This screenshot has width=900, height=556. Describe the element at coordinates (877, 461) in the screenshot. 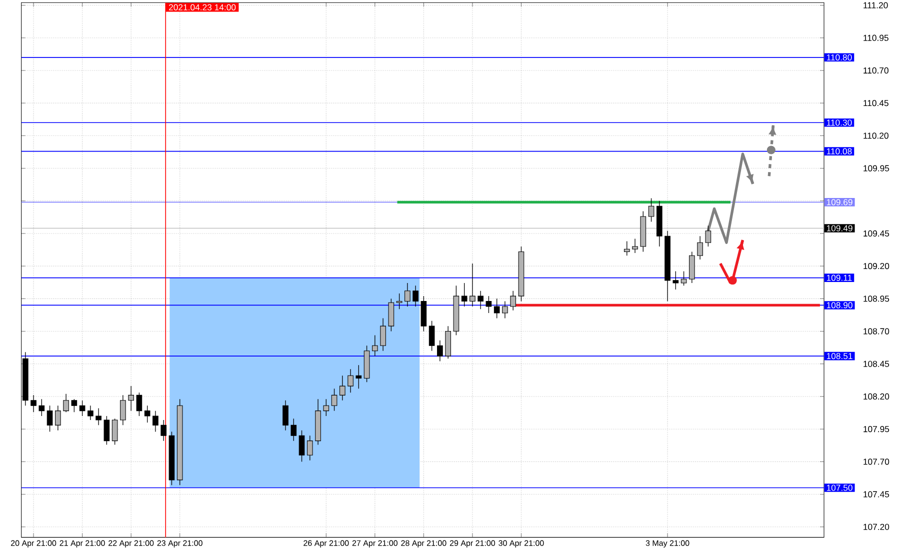

I see `y-tick-label: 107.70` at that location.